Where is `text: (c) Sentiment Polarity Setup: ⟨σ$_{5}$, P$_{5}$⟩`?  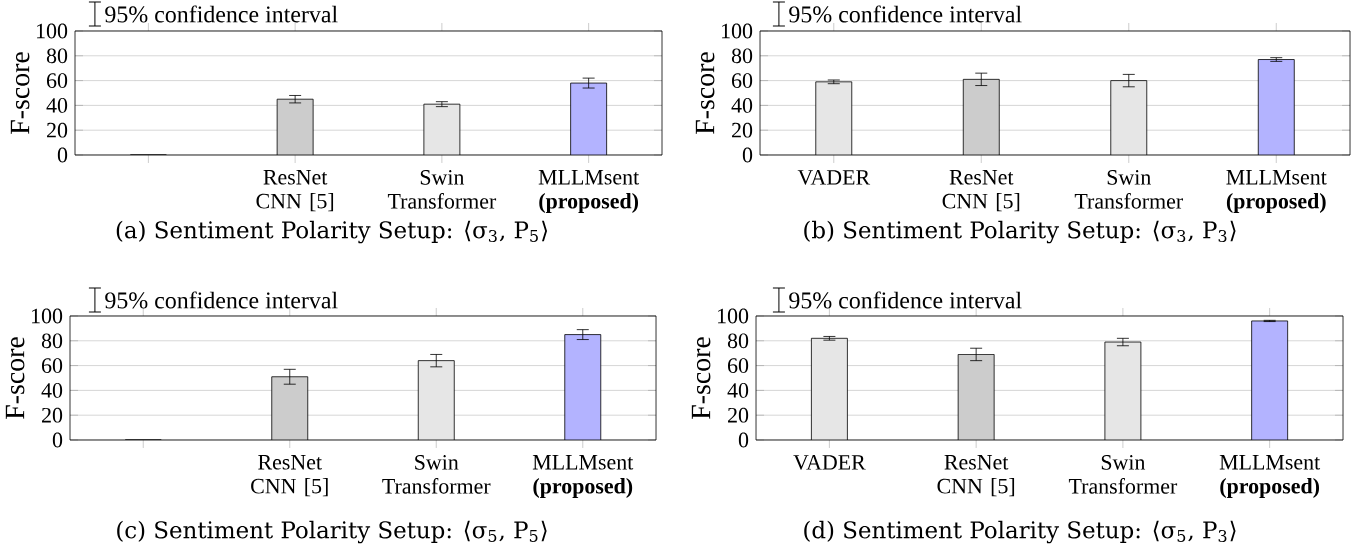 text: (c) Sentiment Polarity Setup: ⟨σ$_{5}$, P$_{5}$⟩ is located at coordinates (332, 532).